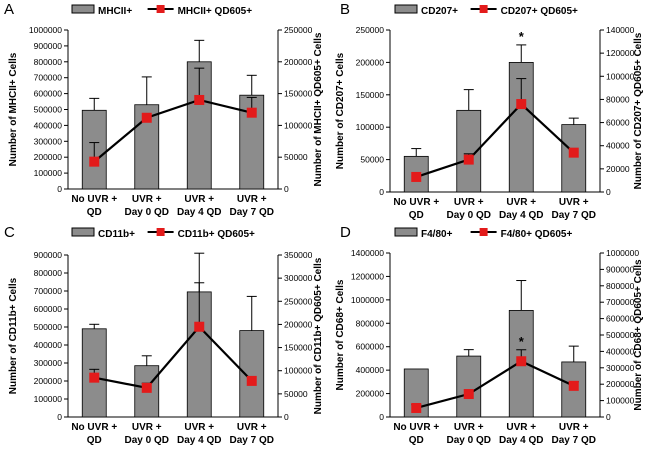 The image size is (650, 455). I want to click on y-tick-label-right: 20000, so click(618, 169).